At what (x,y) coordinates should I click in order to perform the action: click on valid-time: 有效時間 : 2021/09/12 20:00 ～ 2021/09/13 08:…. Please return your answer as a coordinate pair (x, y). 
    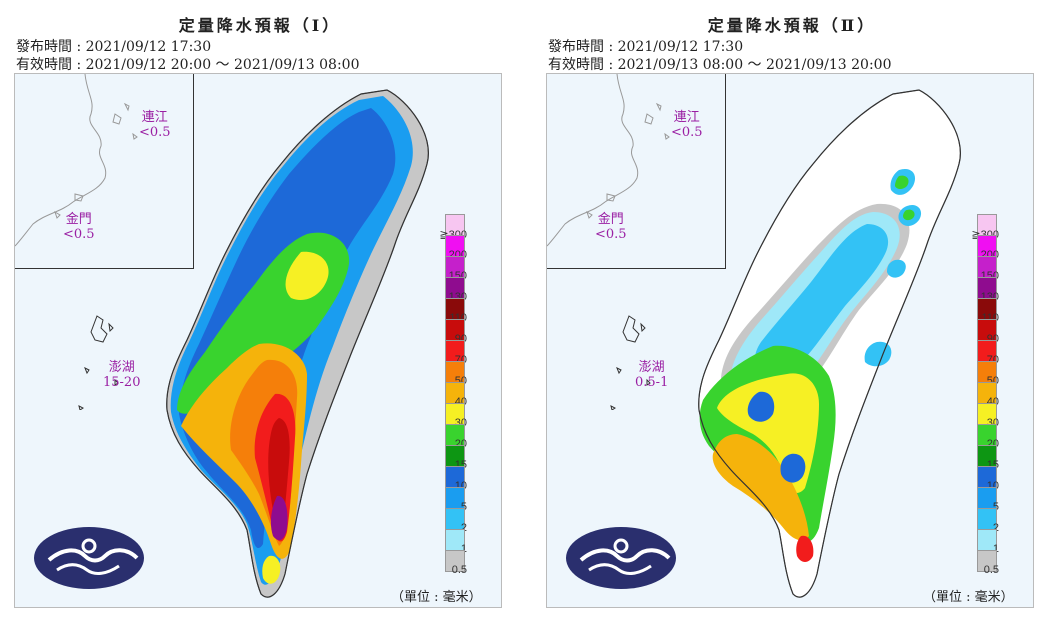
    Looking at the image, I should click on (188, 65).